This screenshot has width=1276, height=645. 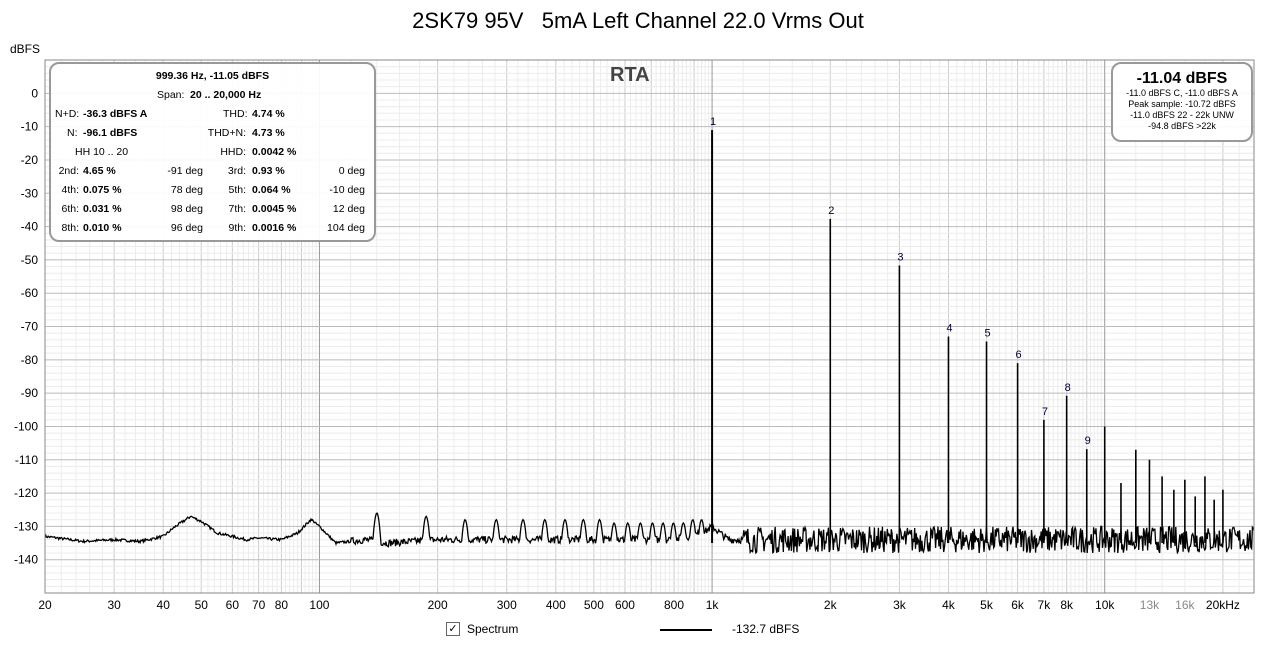 What do you see at coordinates (233, 152) in the screenshot?
I see `hhd-label: HHD:` at bounding box center [233, 152].